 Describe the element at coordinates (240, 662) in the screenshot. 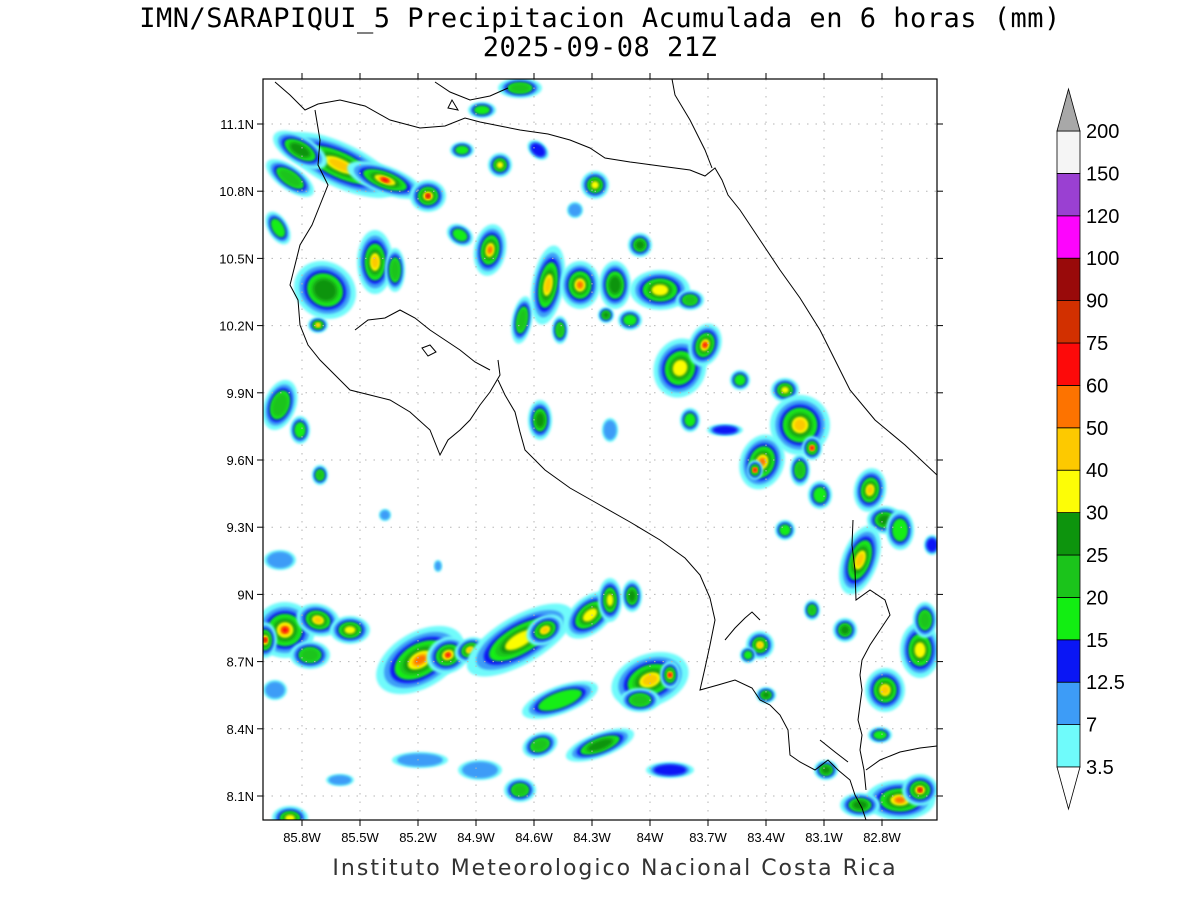

I see `lat-tick-label: 8.7N` at that location.